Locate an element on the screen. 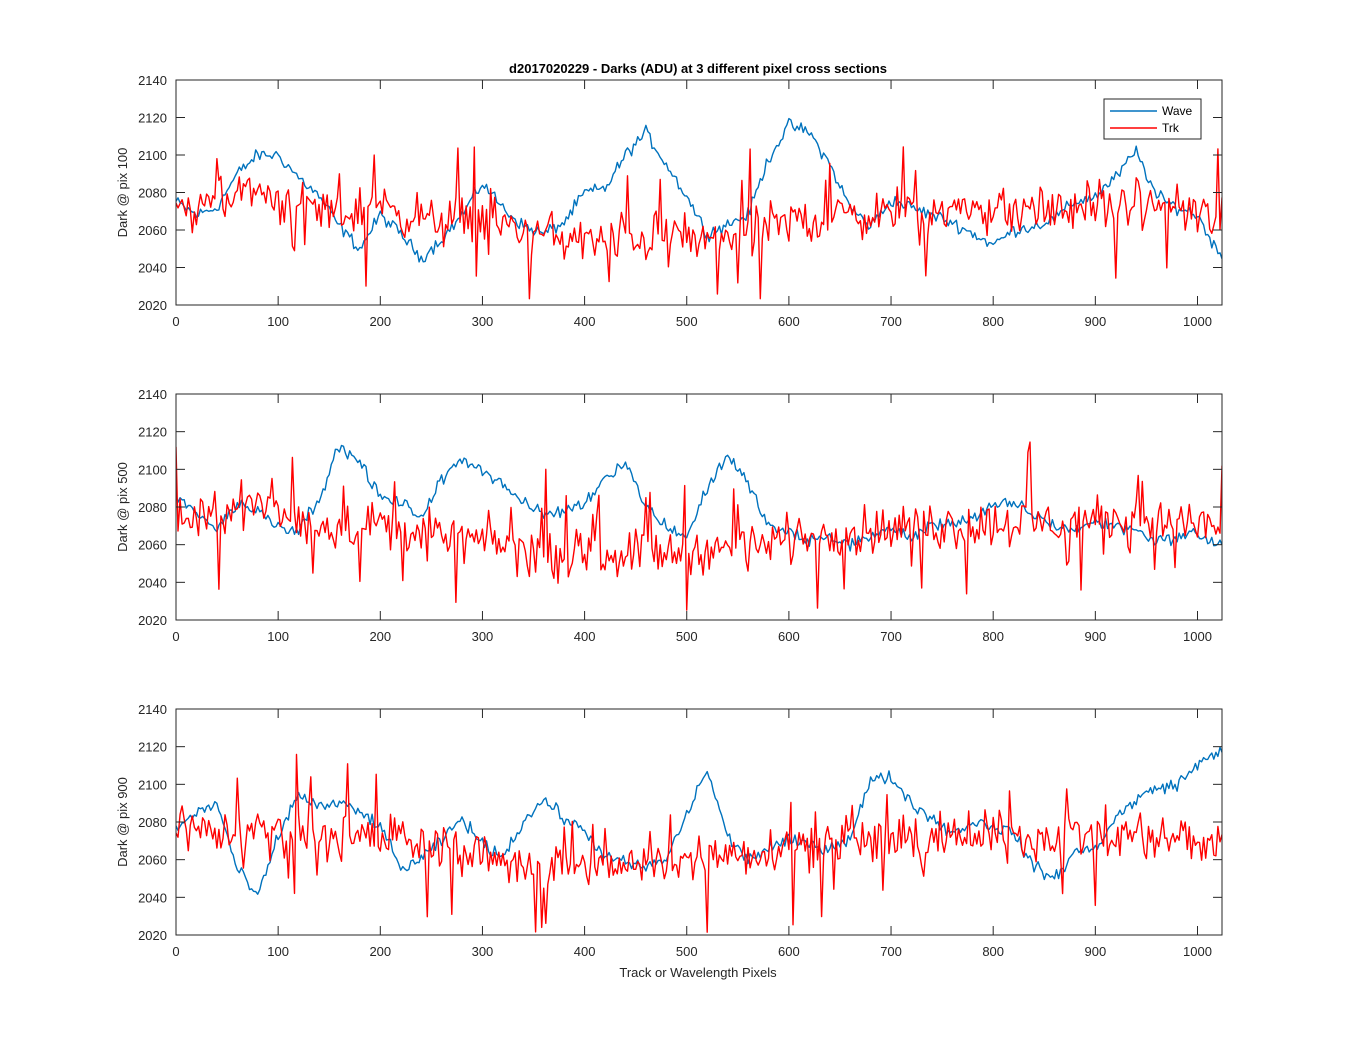 The height and width of the screenshot is (1050, 1350). legend-label-trk: Trk is located at coordinates (1171, 128).